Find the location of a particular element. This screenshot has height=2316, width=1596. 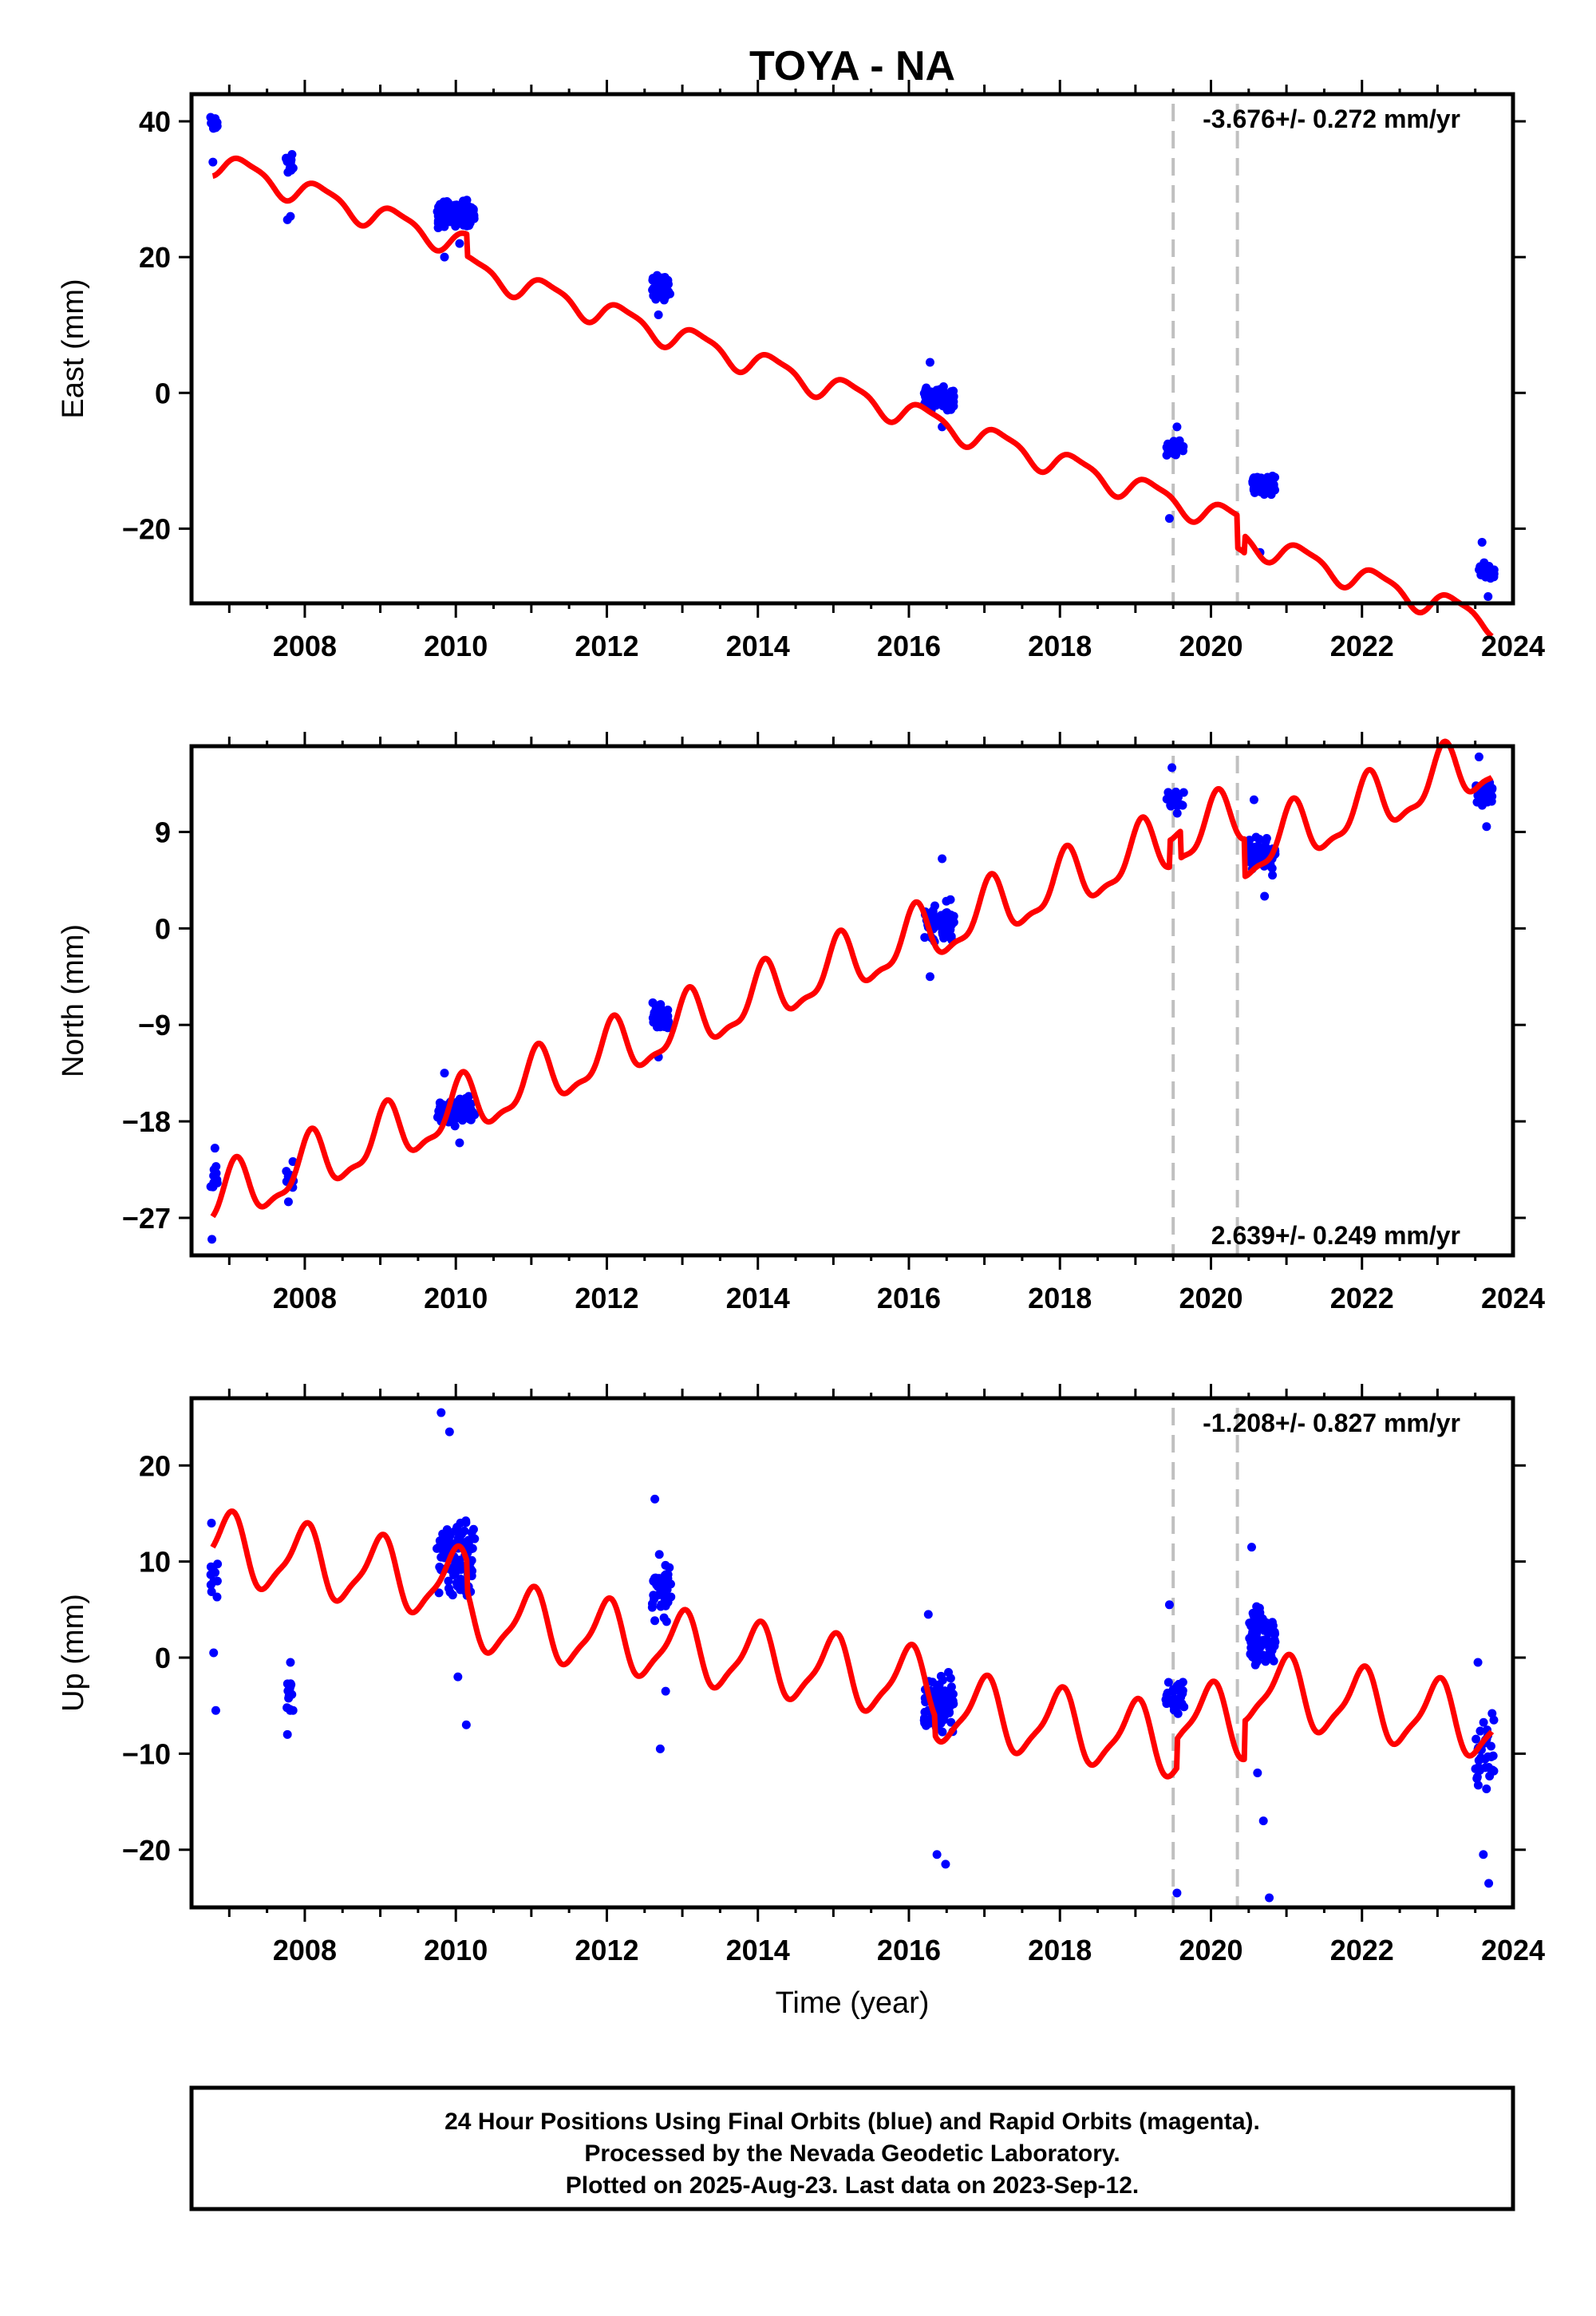

x-tick-label: 2010 is located at coordinates (456, 1298).